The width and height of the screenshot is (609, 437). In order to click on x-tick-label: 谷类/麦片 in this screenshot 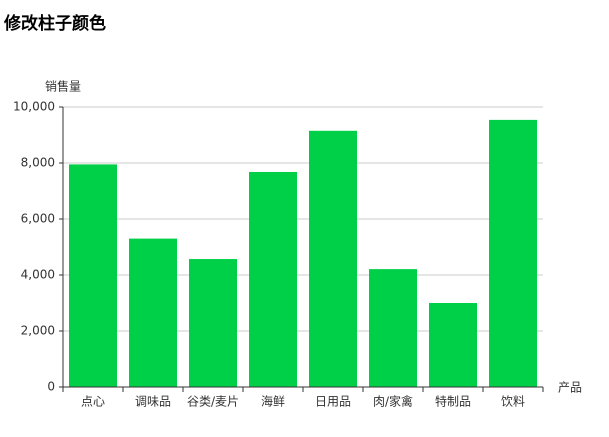, I will do `click(213, 402)`.